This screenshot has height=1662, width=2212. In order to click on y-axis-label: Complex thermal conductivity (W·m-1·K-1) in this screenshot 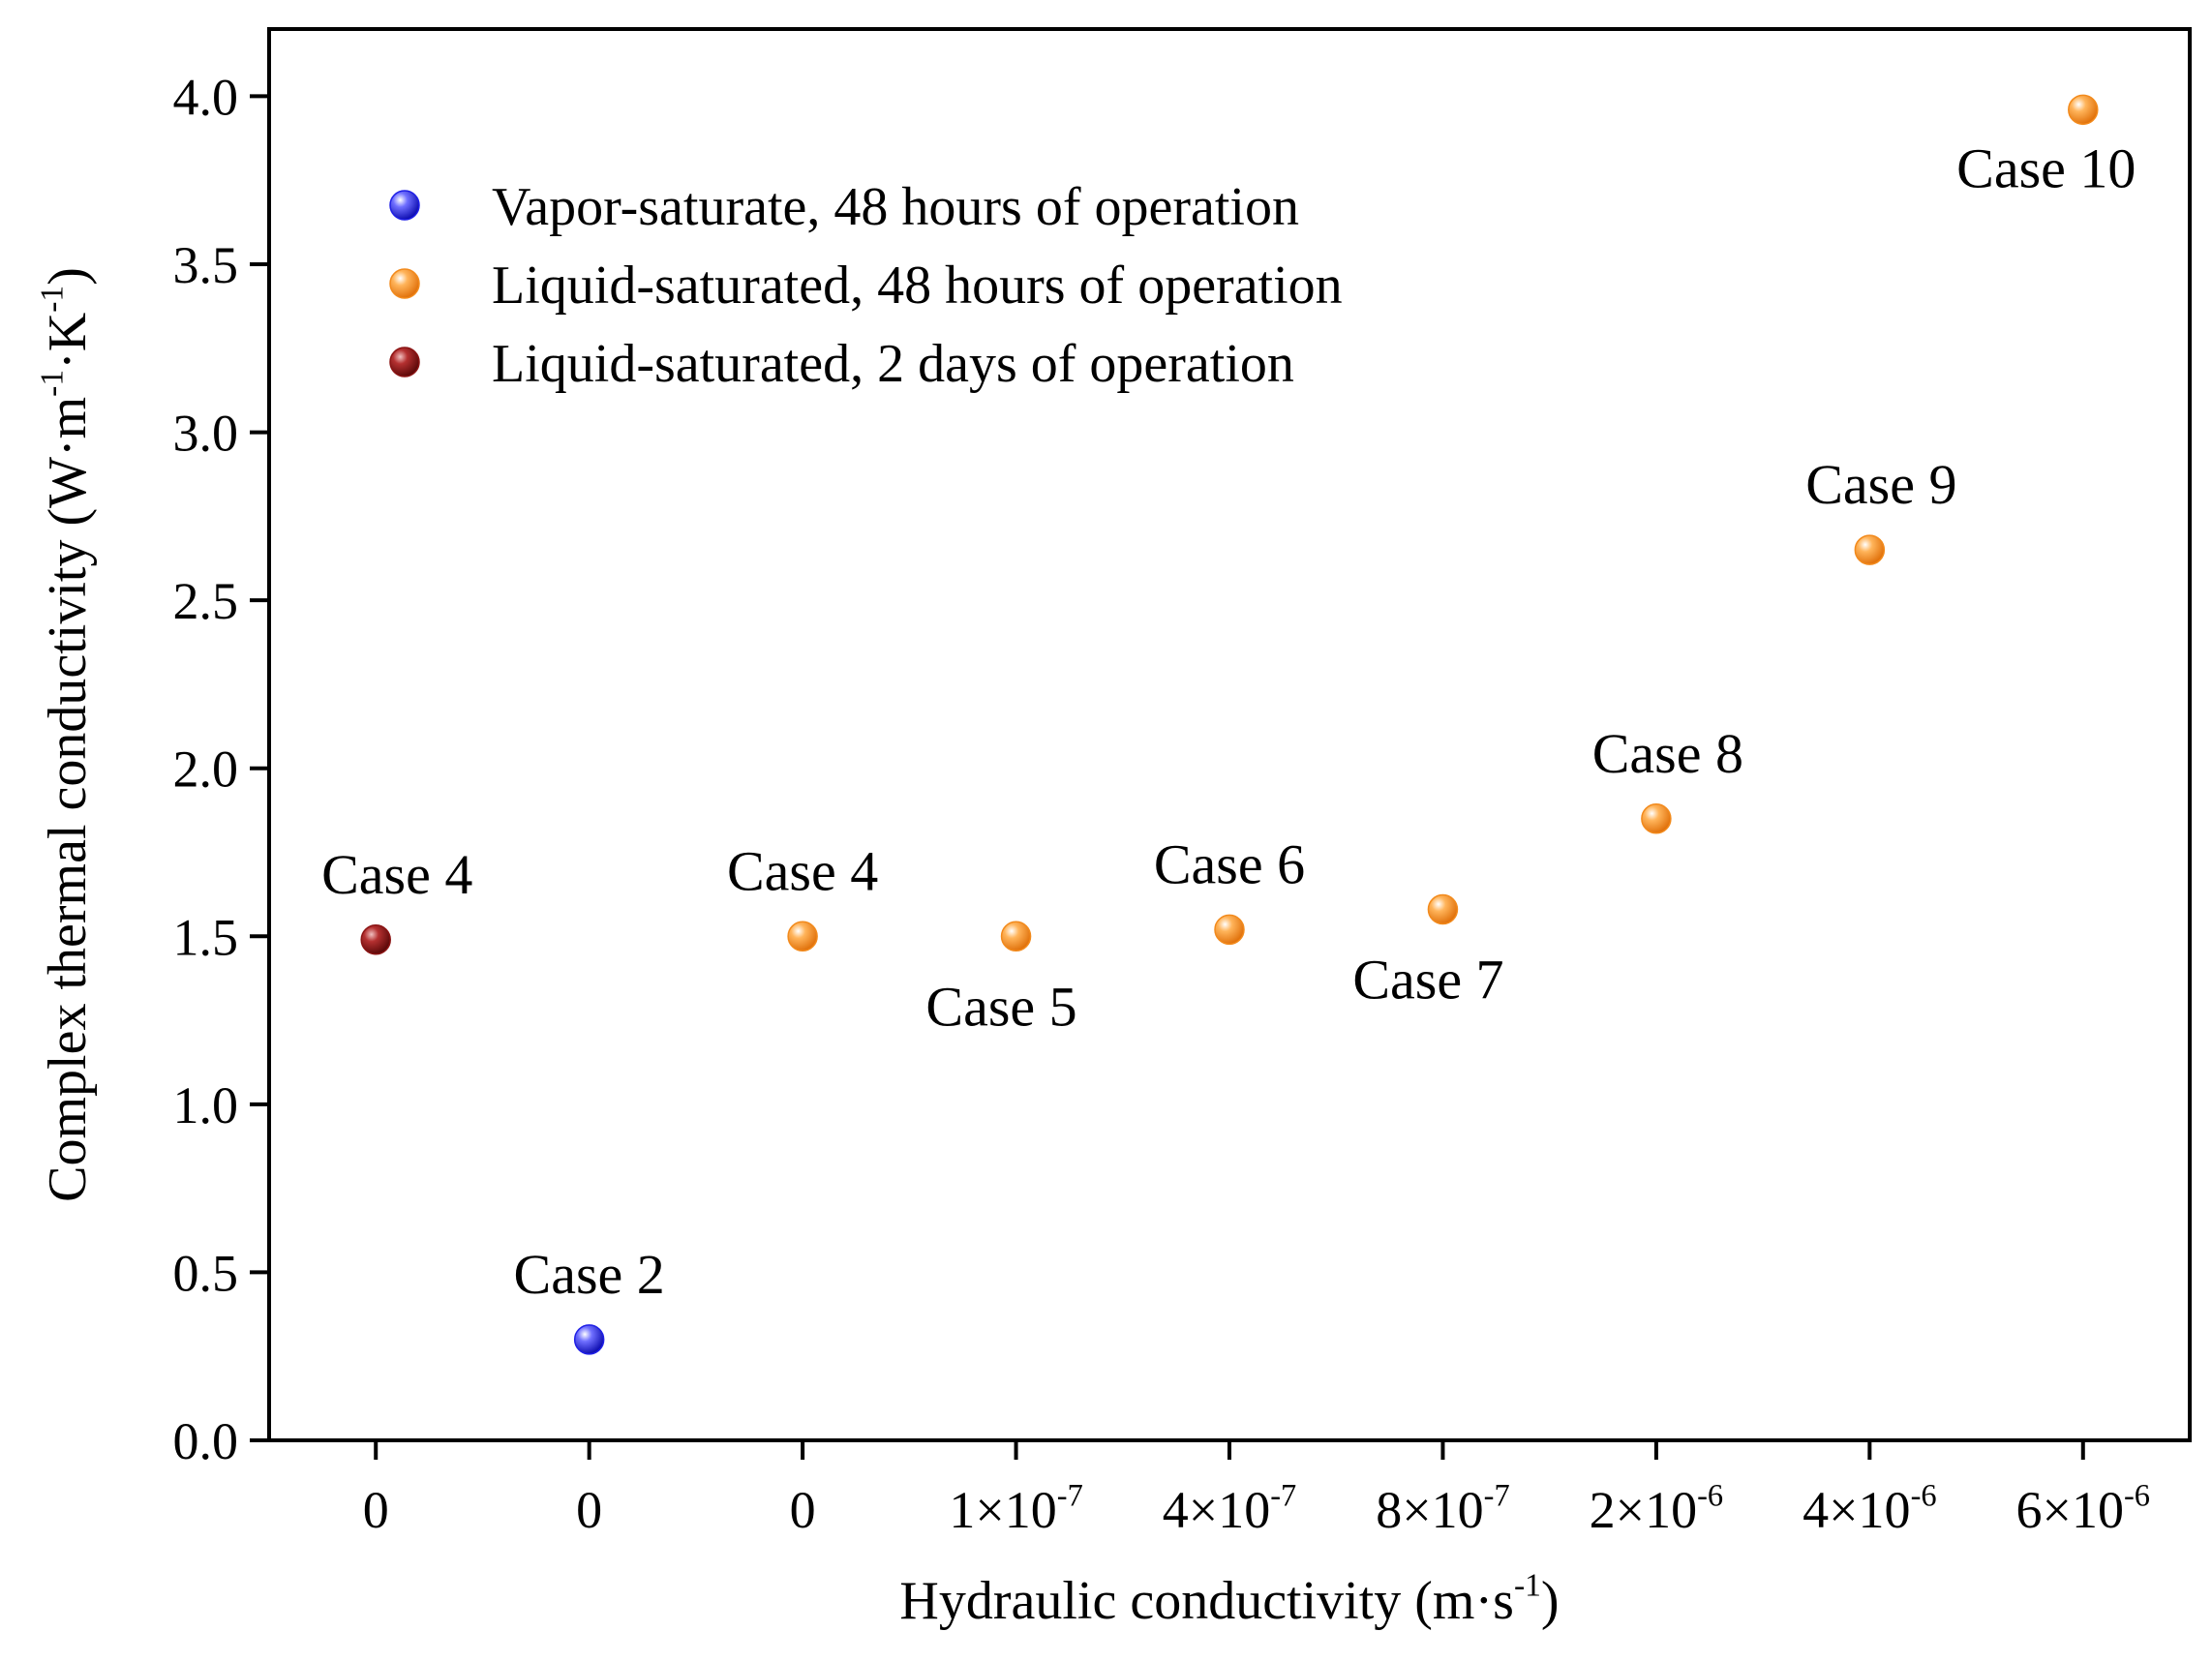, I will do `click(66, 734)`.